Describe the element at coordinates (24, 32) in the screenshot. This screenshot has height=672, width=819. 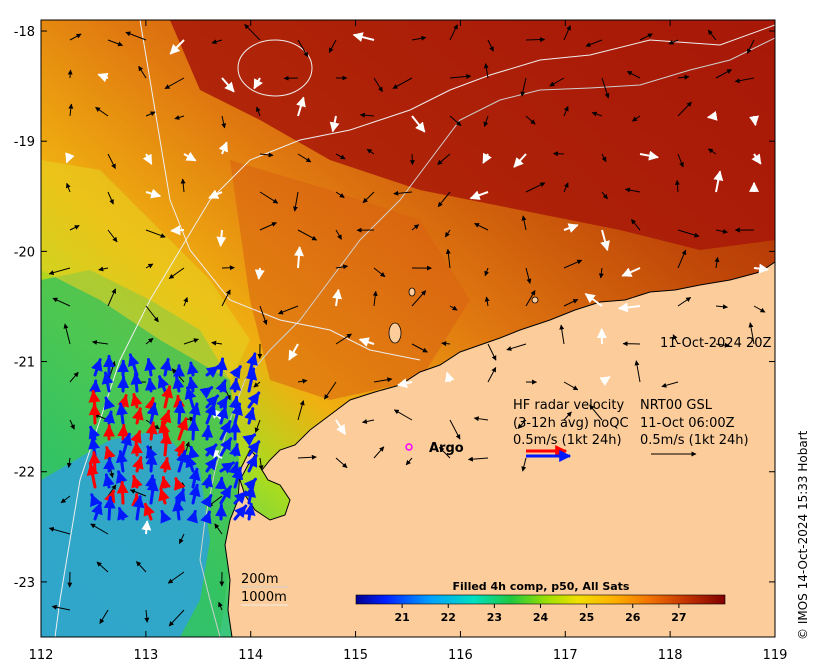
I see `y-tick-label: -18` at that location.